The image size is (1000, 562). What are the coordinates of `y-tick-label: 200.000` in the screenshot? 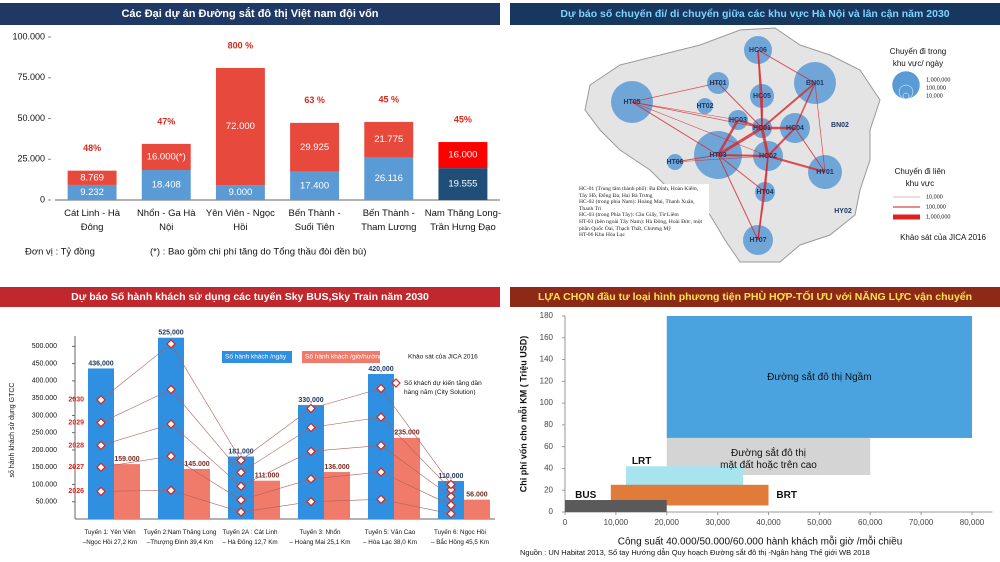 It's located at (44, 450).